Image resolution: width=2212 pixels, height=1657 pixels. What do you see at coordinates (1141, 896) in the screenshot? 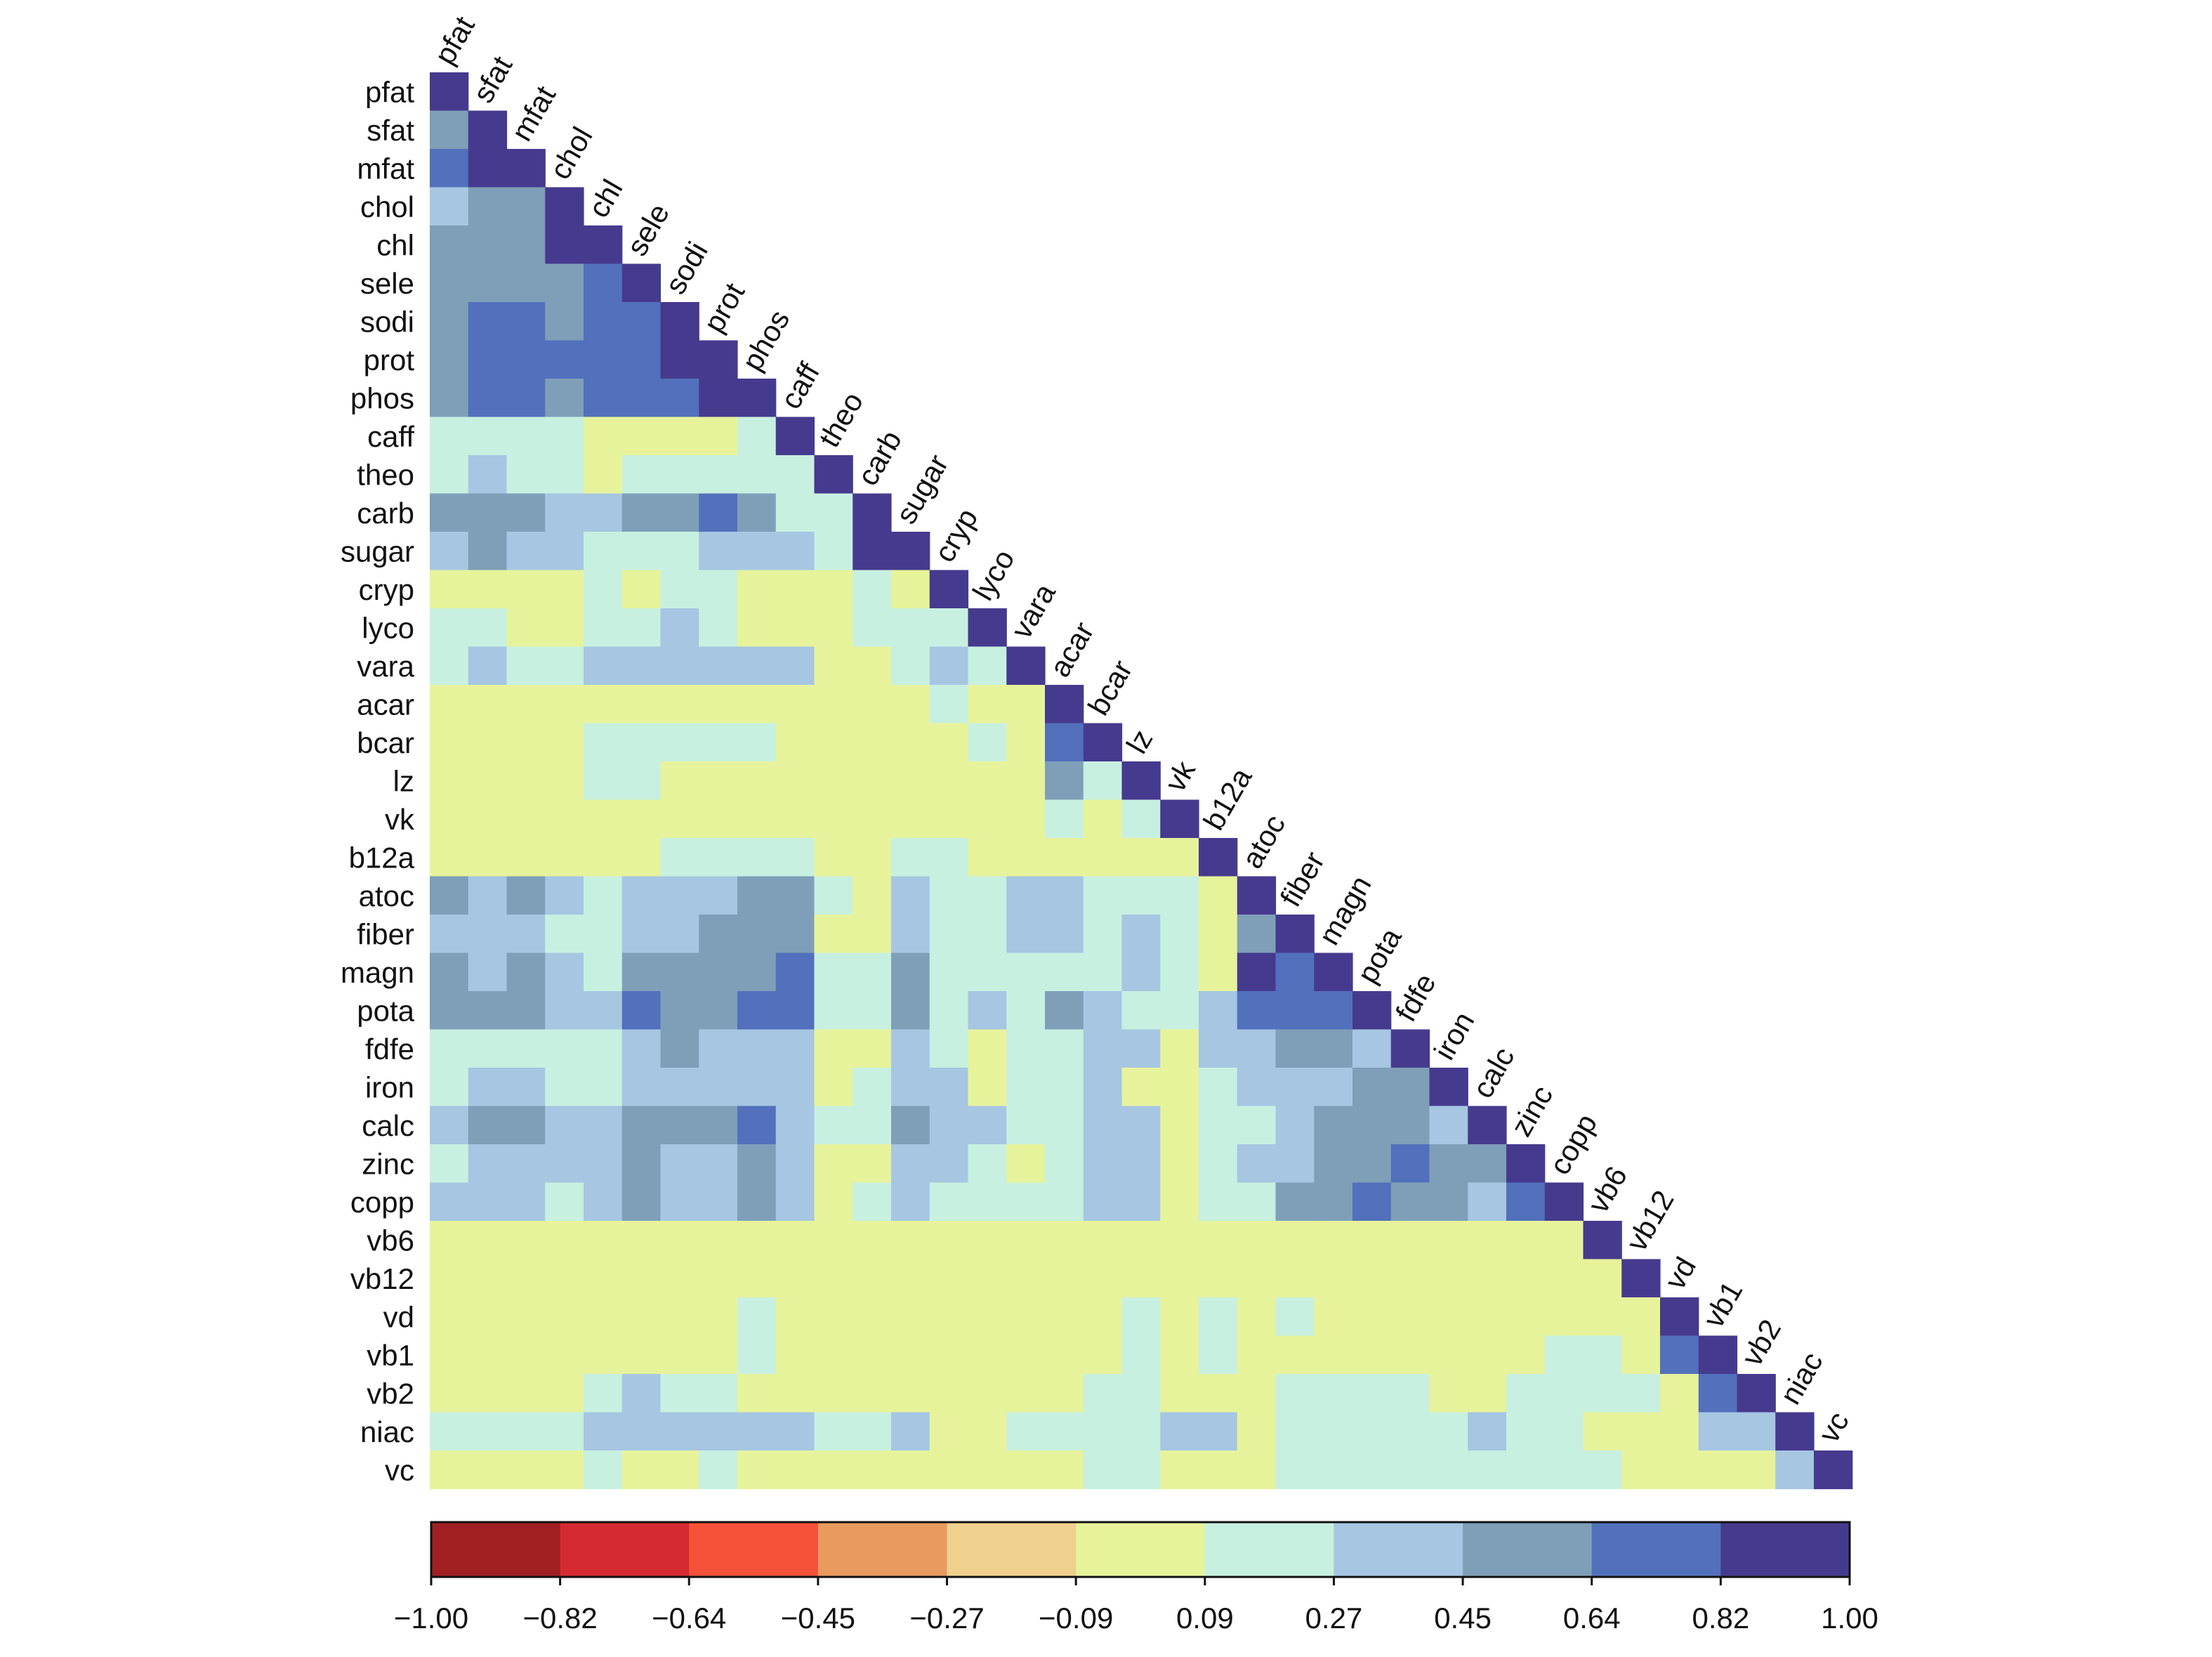
I see `heatmap-cell-atoc-lz` at bounding box center [1141, 896].